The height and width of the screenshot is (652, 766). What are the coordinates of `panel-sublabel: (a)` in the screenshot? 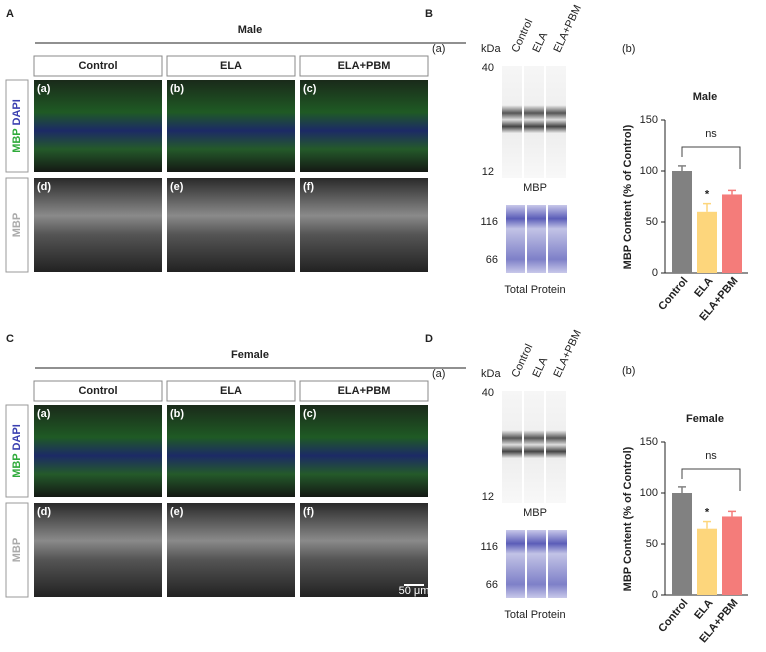 It's located at (438, 49).